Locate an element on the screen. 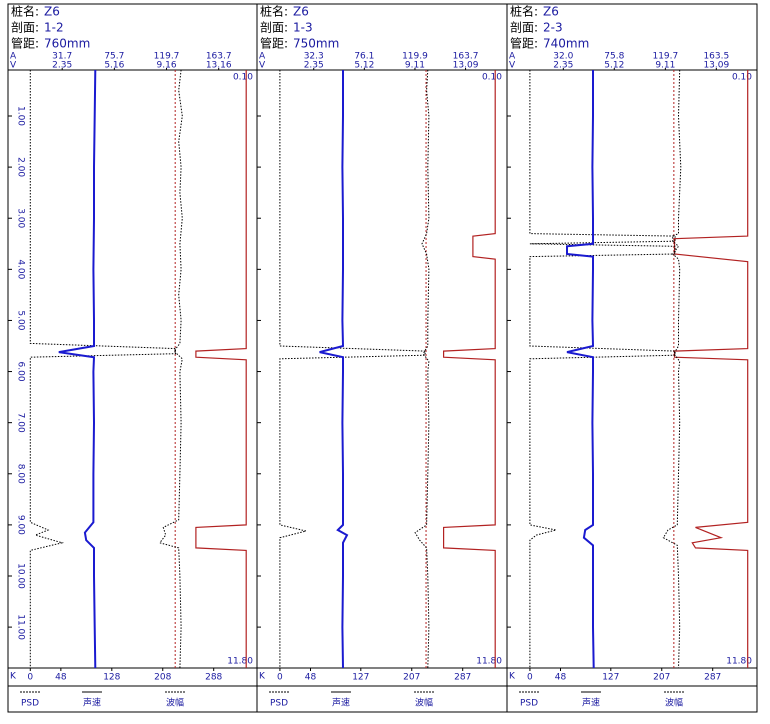 The height and width of the screenshot is (724, 770). a-tick-label: 32.0 is located at coordinates (563, 57).